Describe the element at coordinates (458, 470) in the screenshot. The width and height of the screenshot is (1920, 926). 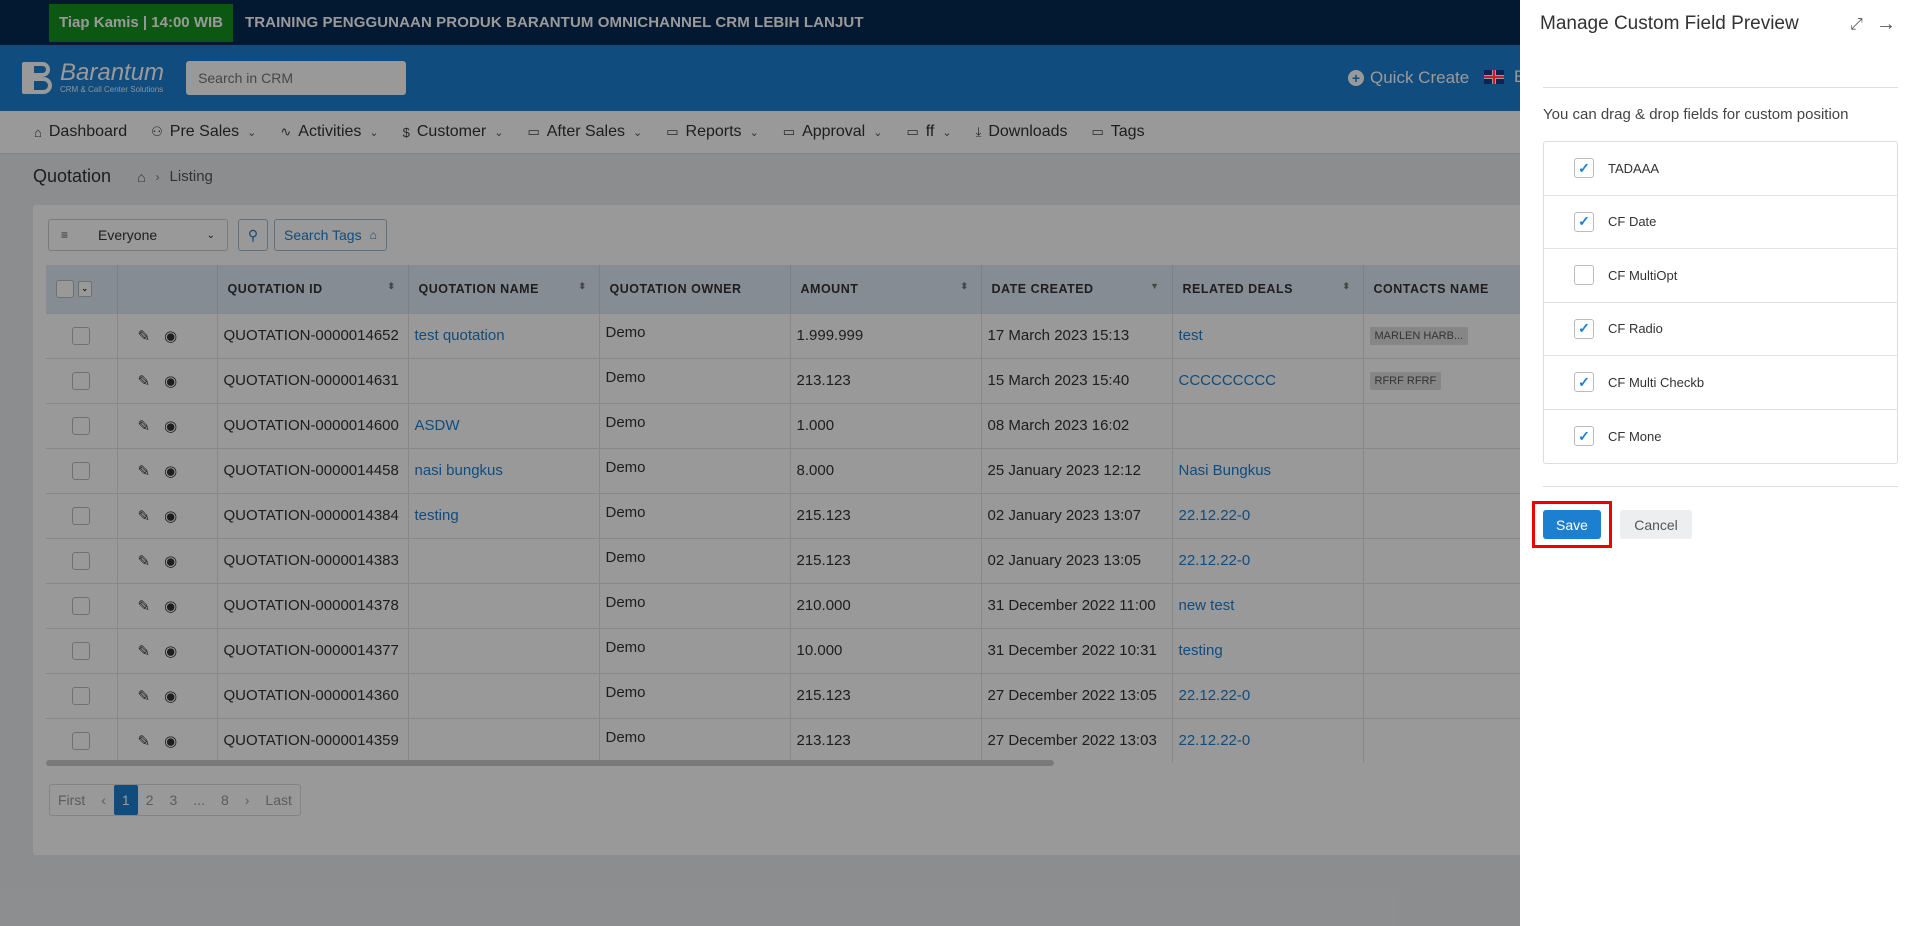
I see `quotation-name-link: nasi bungkus` at that location.